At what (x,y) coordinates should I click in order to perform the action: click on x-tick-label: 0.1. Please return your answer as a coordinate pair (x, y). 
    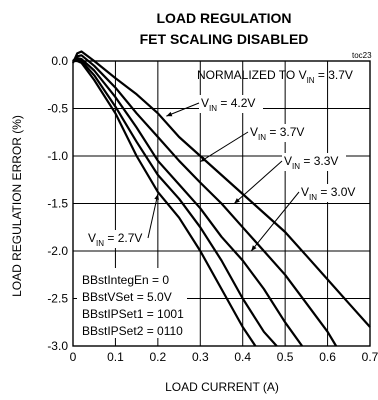
    Looking at the image, I should click on (115, 357).